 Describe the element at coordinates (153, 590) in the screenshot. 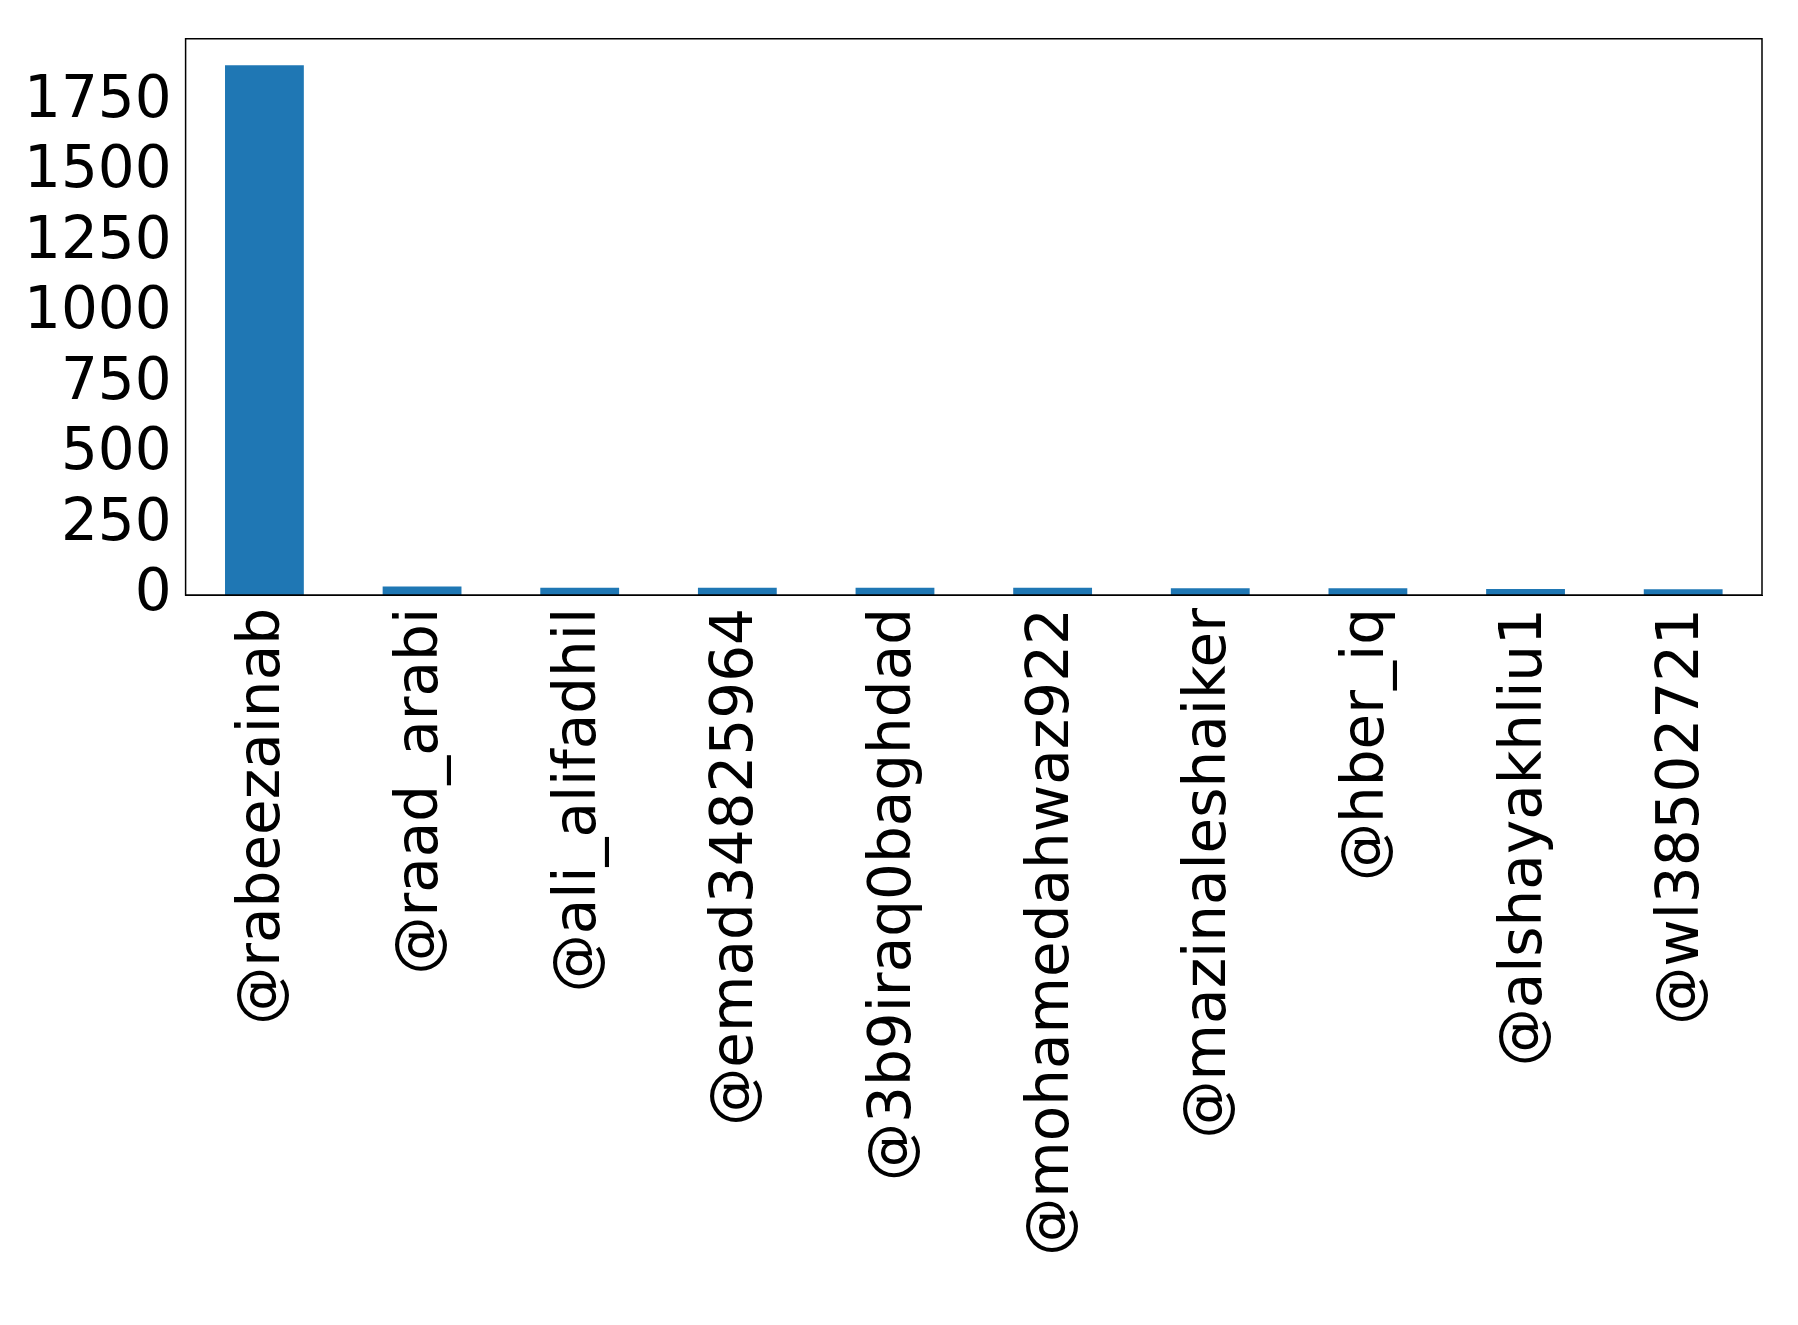

I see `y-tick-label: 0` at that location.